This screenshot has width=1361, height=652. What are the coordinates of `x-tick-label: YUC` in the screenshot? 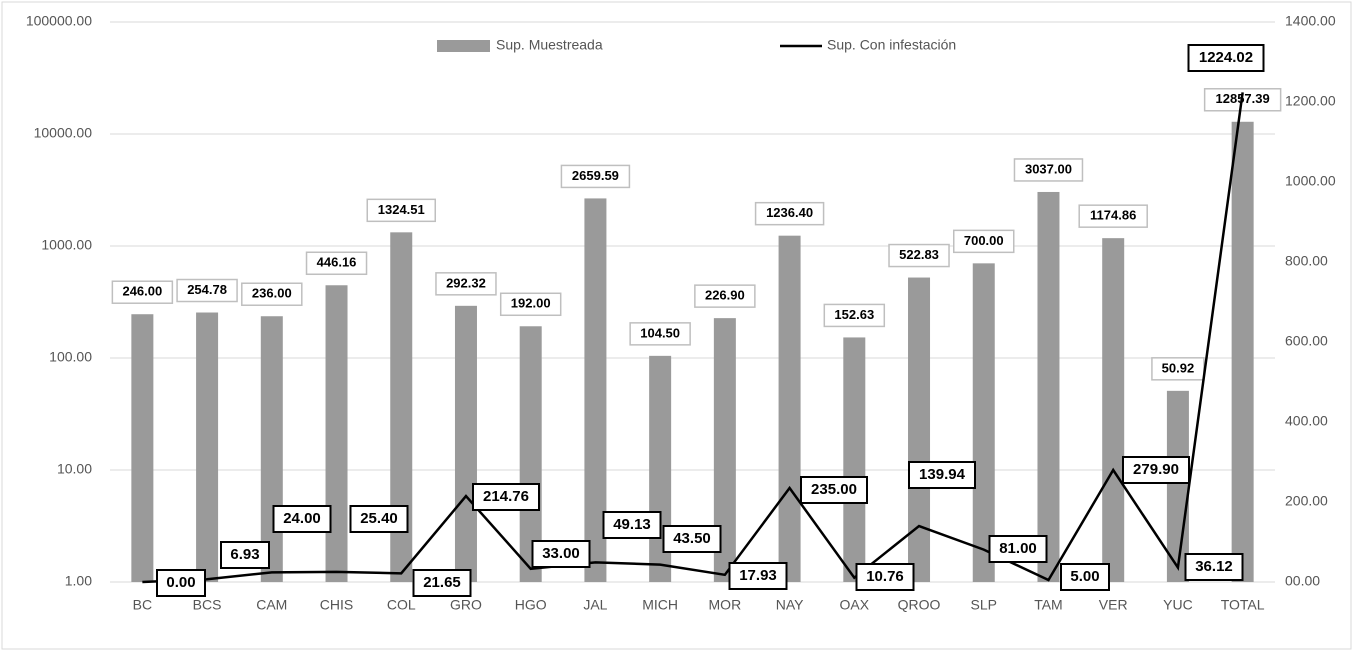 It's located at (1178, 605).